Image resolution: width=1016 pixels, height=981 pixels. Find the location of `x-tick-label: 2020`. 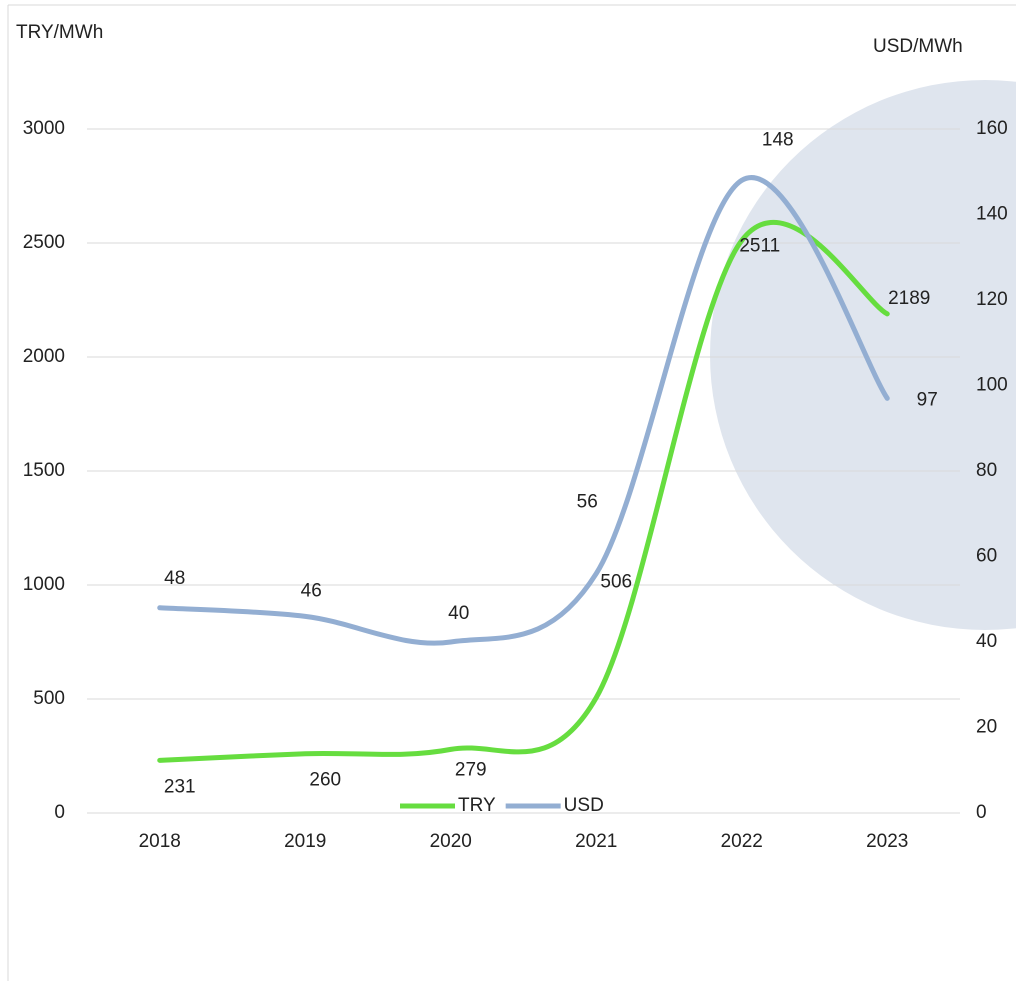

x-tick-label: 2020 is located at coordinates (451, 841).